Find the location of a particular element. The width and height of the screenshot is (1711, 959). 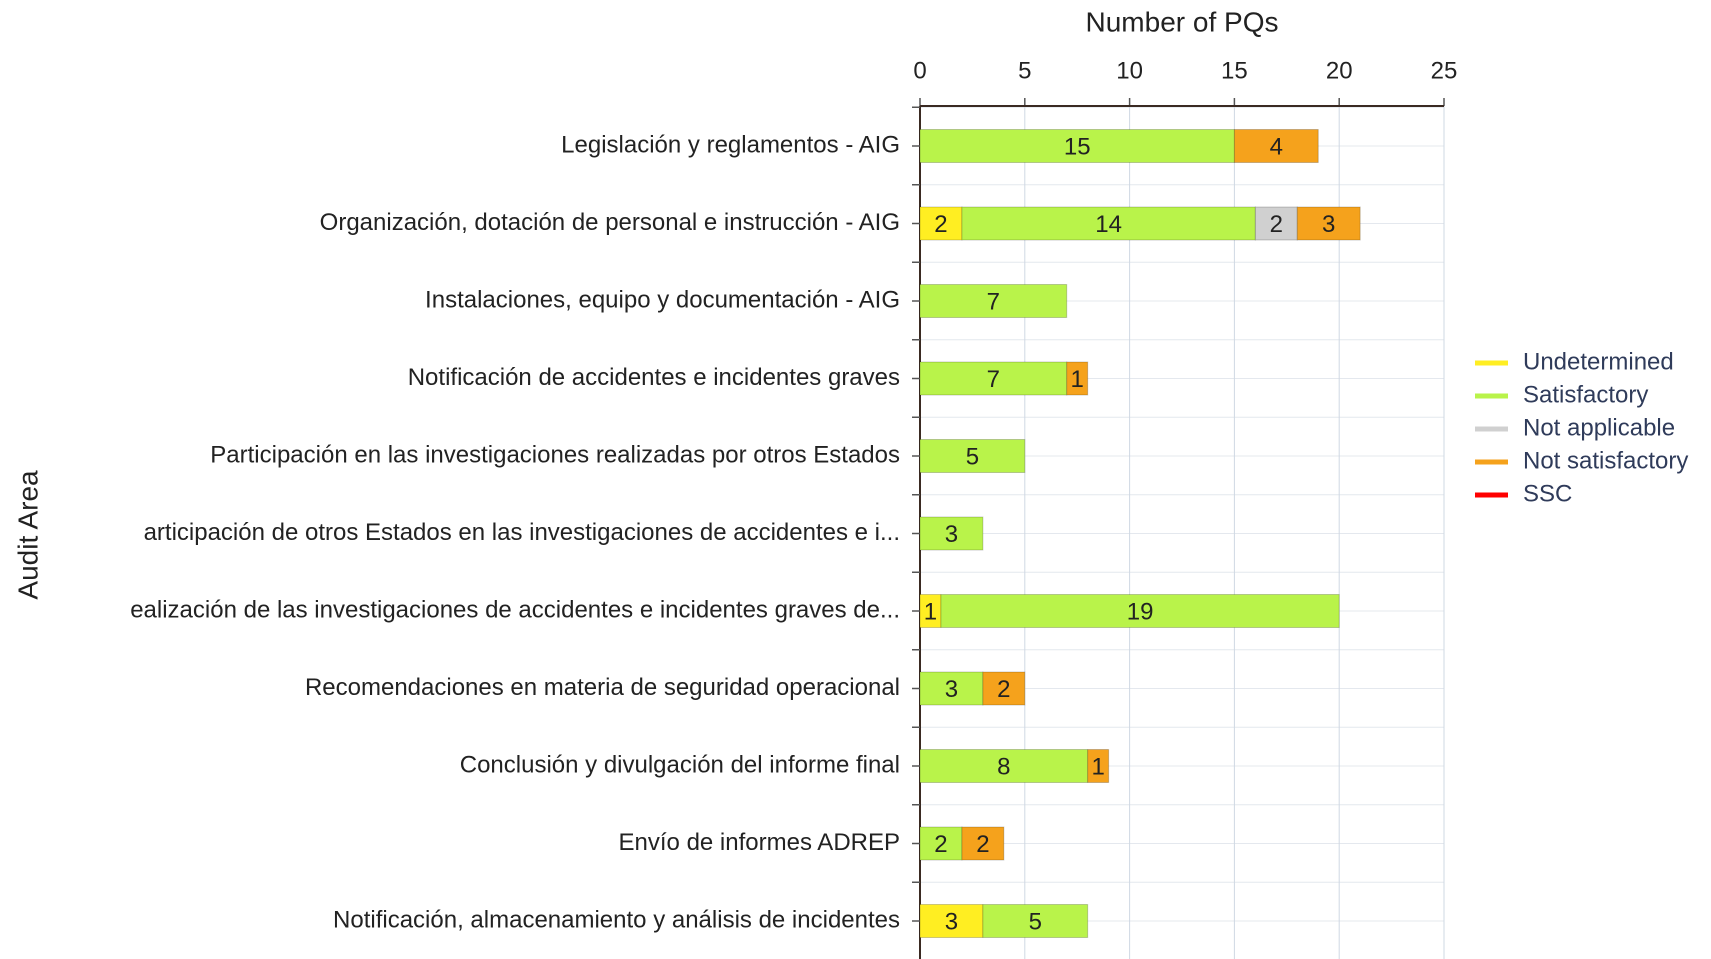

data-label: 4 is located at coordinates (1276, 146).